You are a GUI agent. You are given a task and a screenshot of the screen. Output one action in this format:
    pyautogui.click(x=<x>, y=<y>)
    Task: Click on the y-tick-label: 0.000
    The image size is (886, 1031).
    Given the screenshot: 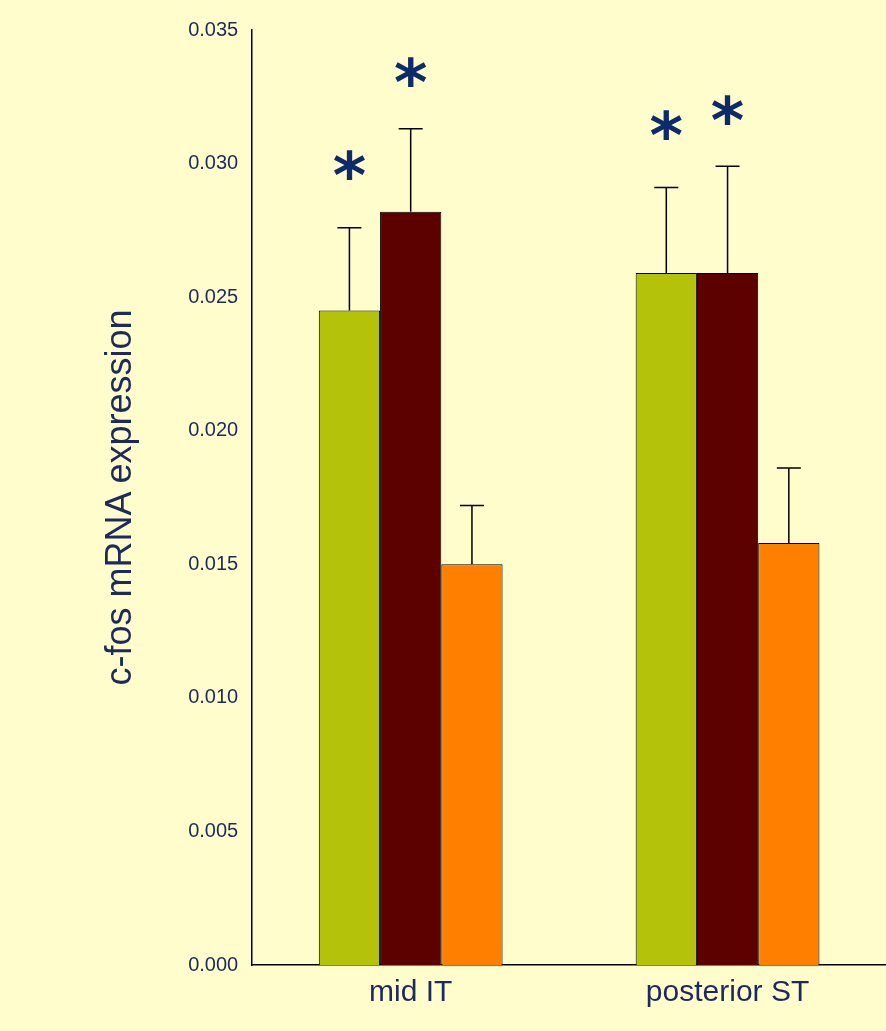 What is the action you would take?
    pyautogui.click(x=213, y=963)
    